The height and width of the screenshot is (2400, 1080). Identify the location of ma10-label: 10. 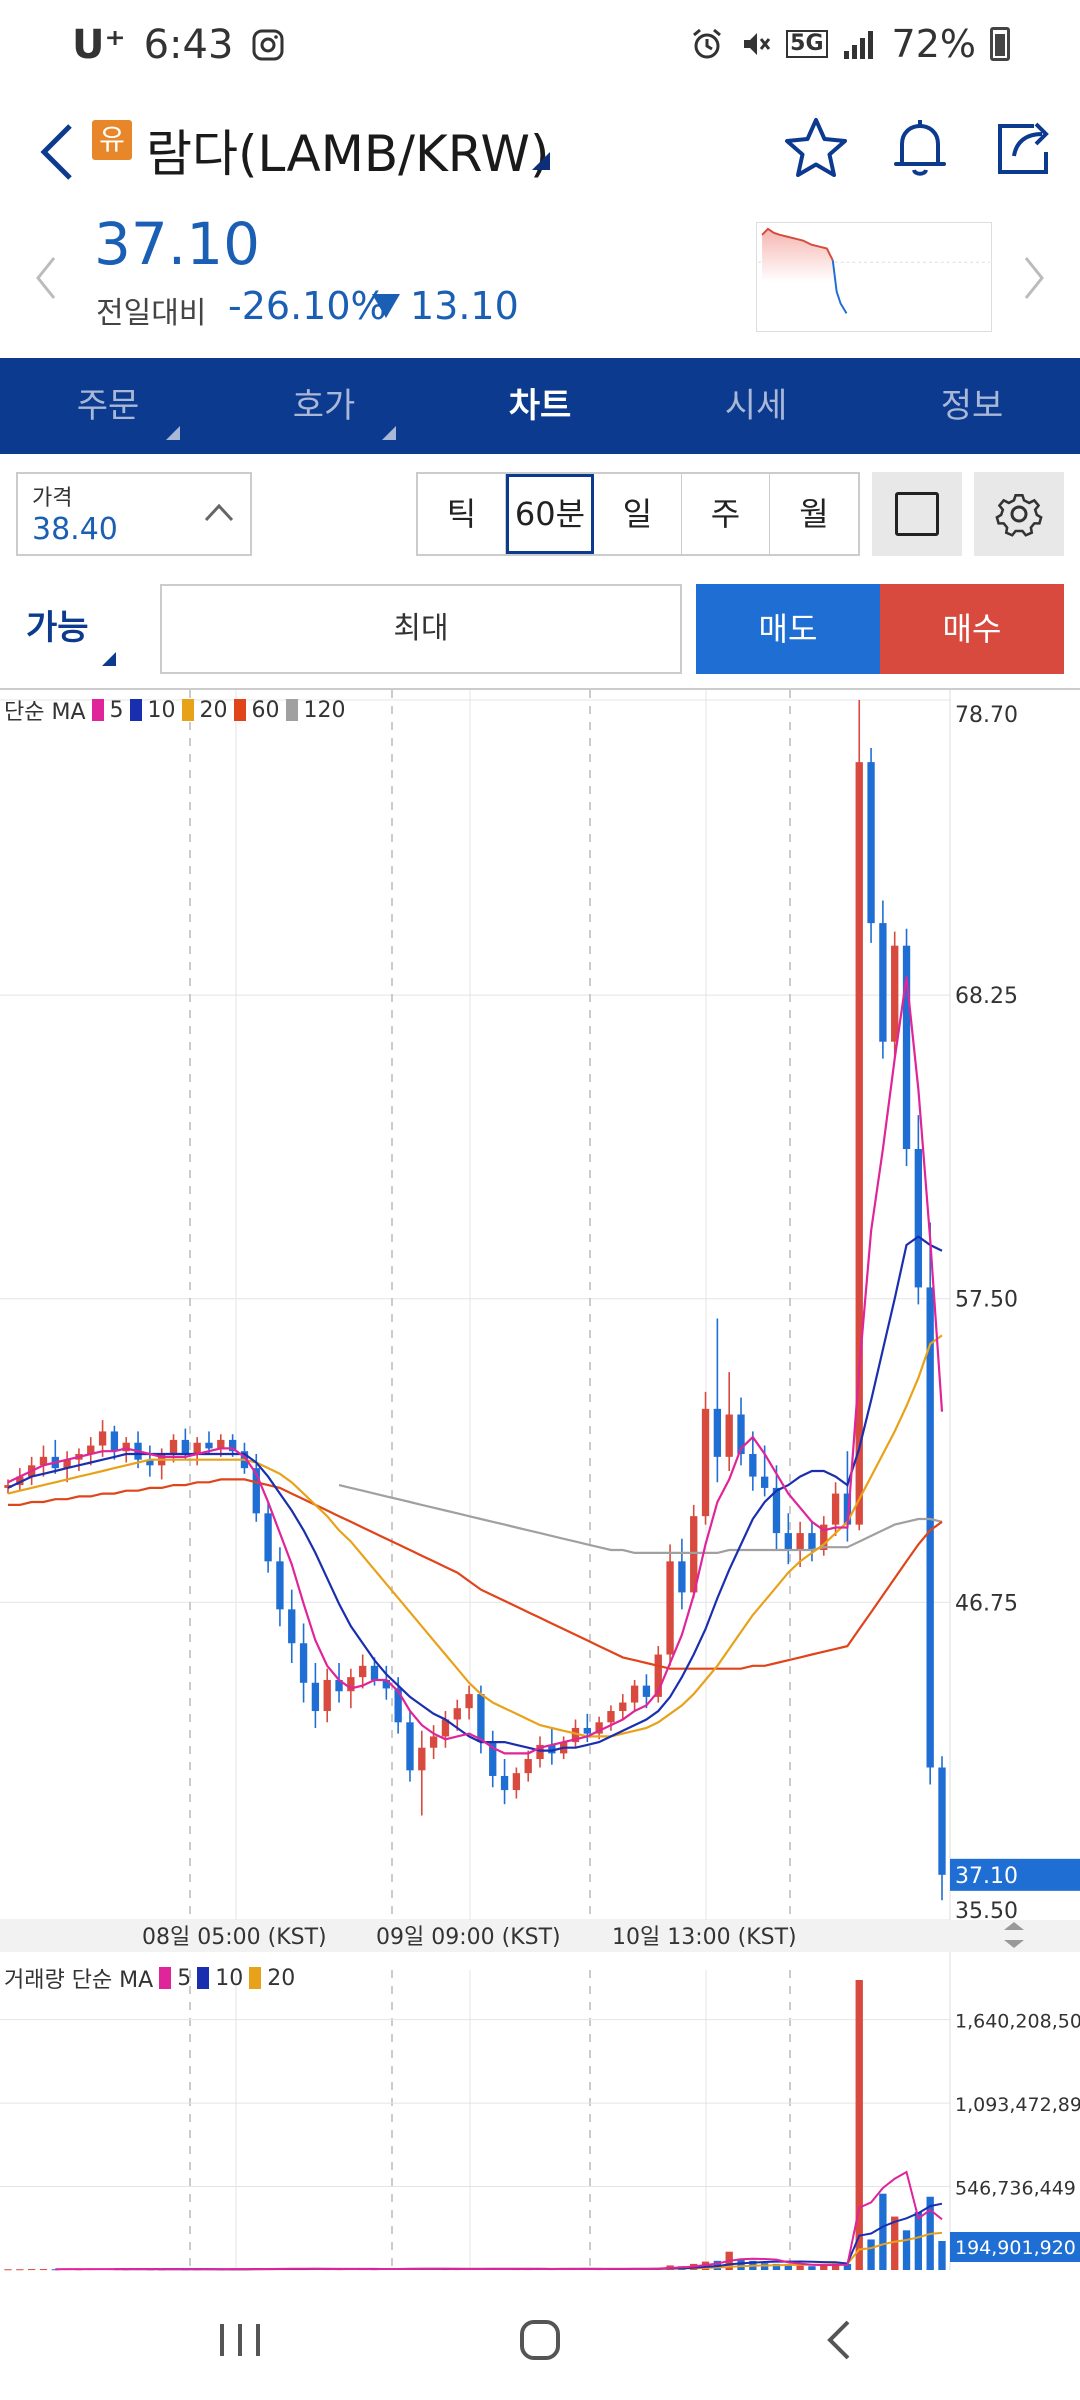
(161, 710).